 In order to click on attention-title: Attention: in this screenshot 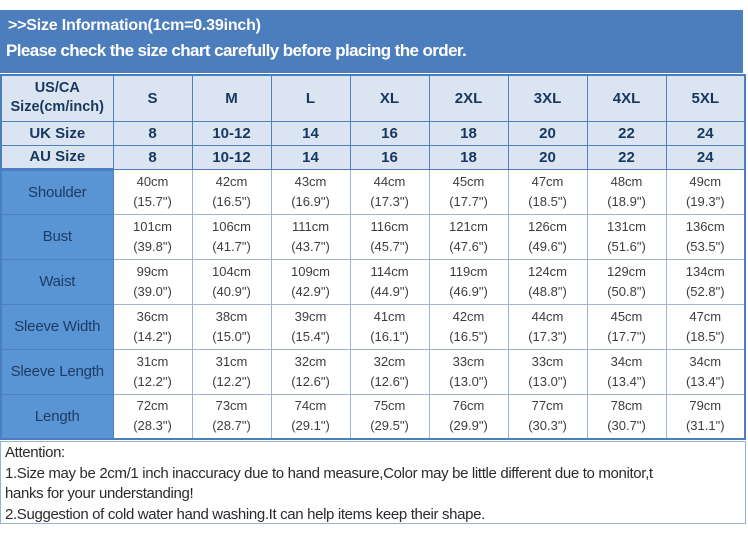, I will do `click(35, 452)`.